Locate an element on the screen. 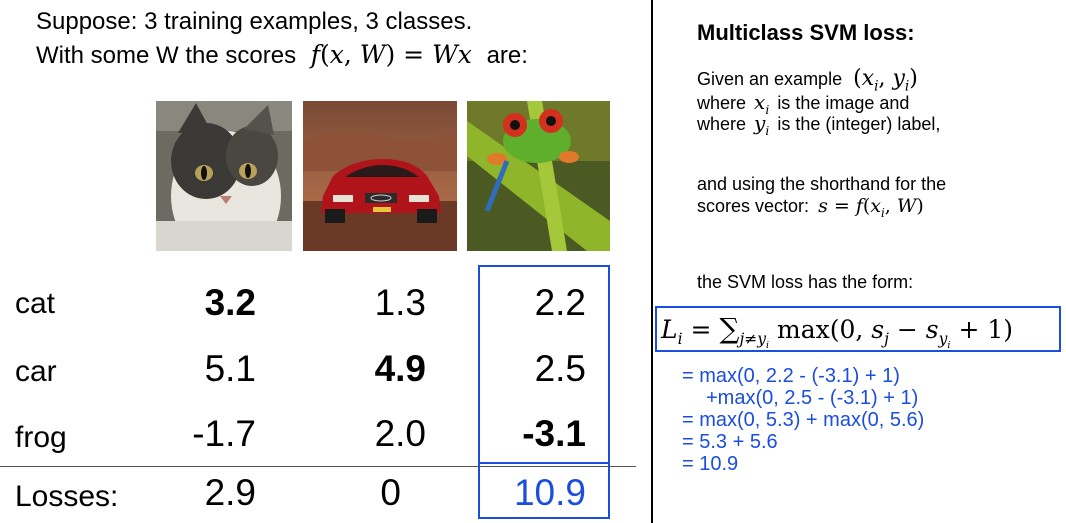 This screenshot has width=1066, height=523. losses-label: Losses: is located at coordinates (67, 496).